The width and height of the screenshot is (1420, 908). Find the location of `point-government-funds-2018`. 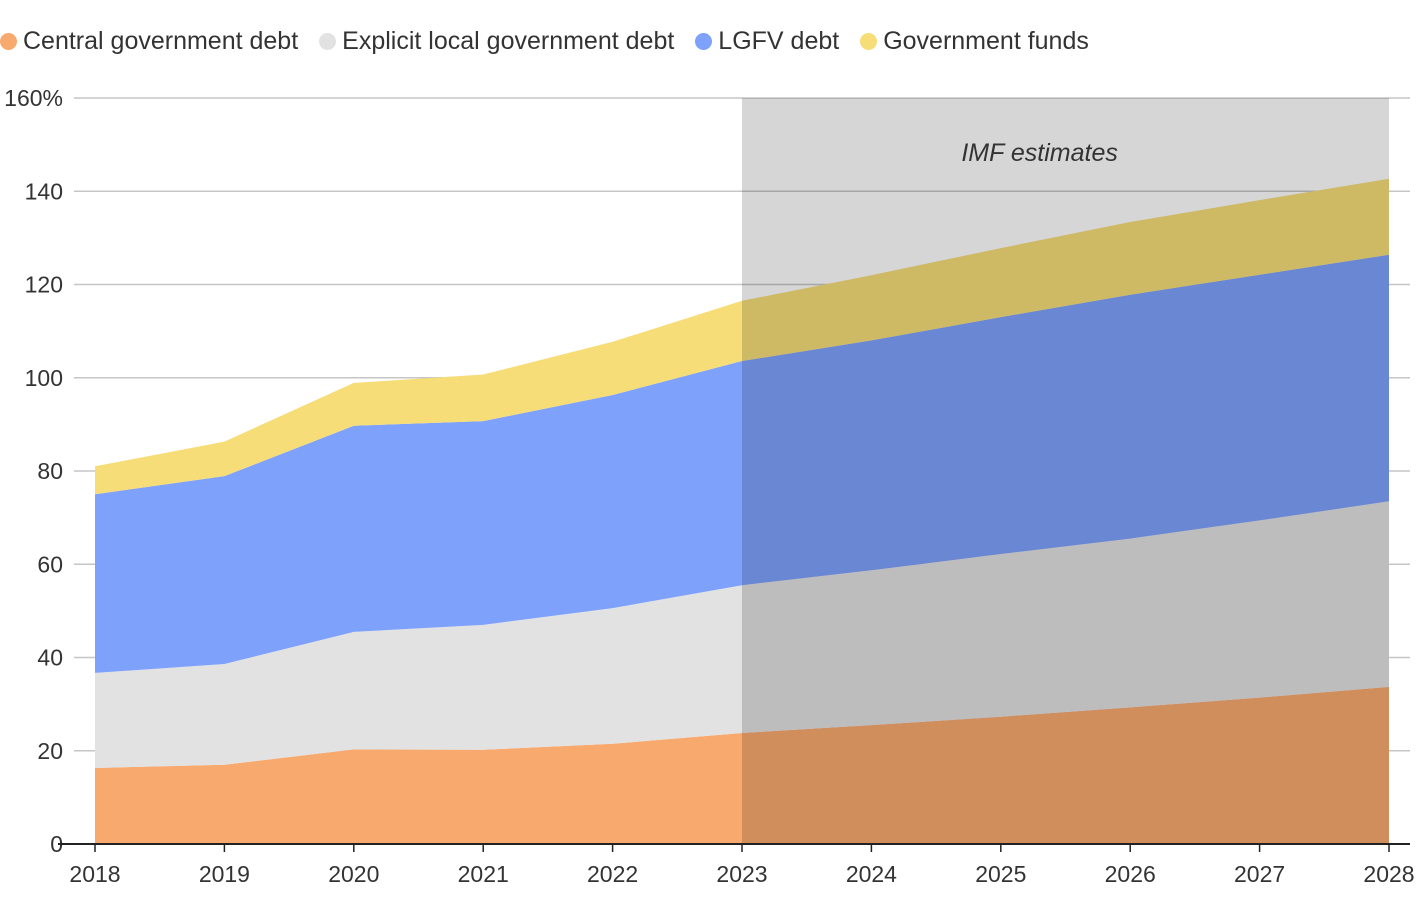

point-government-funds-2018 is located at coordinates (95, 466).